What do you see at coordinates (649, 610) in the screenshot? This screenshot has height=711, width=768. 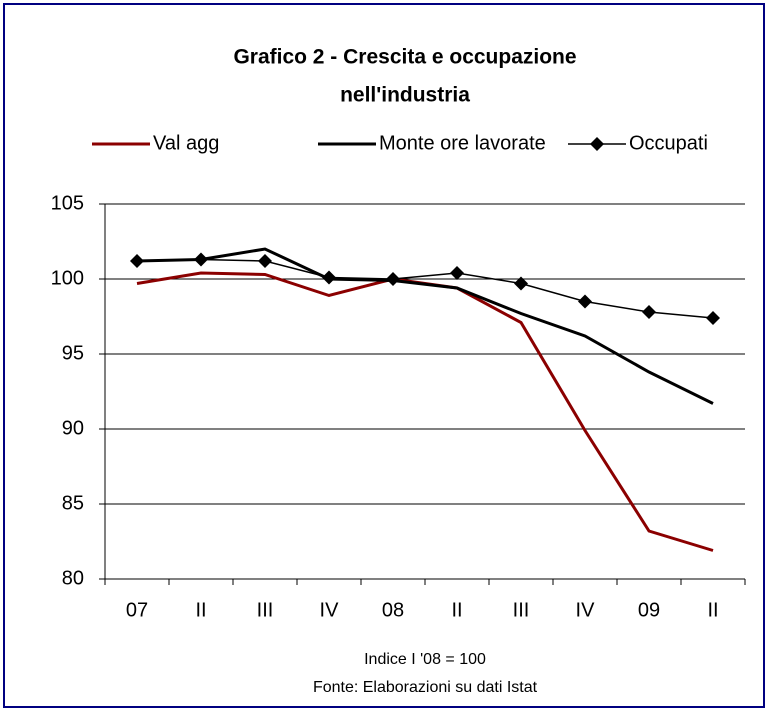 I see `x-tick-label: 09` at bounding box center [649, 610].